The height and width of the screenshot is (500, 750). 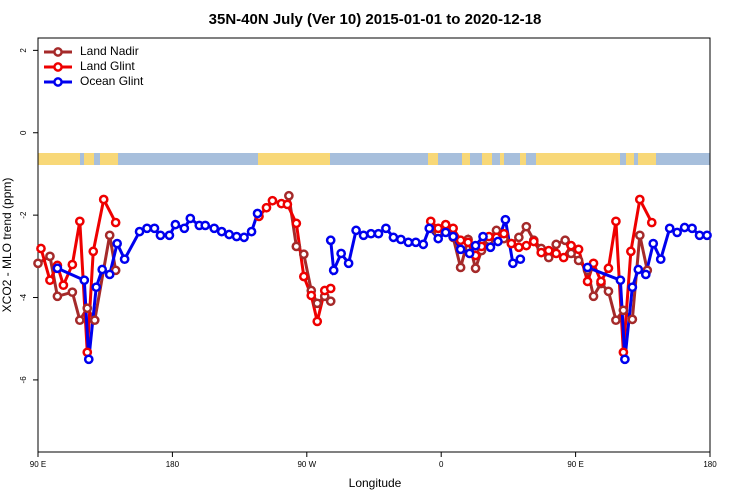 What do you see at coordinates (23, 132) in the screenshot?
I see `y-tick-label: 0` at bounding box center [23, 132].